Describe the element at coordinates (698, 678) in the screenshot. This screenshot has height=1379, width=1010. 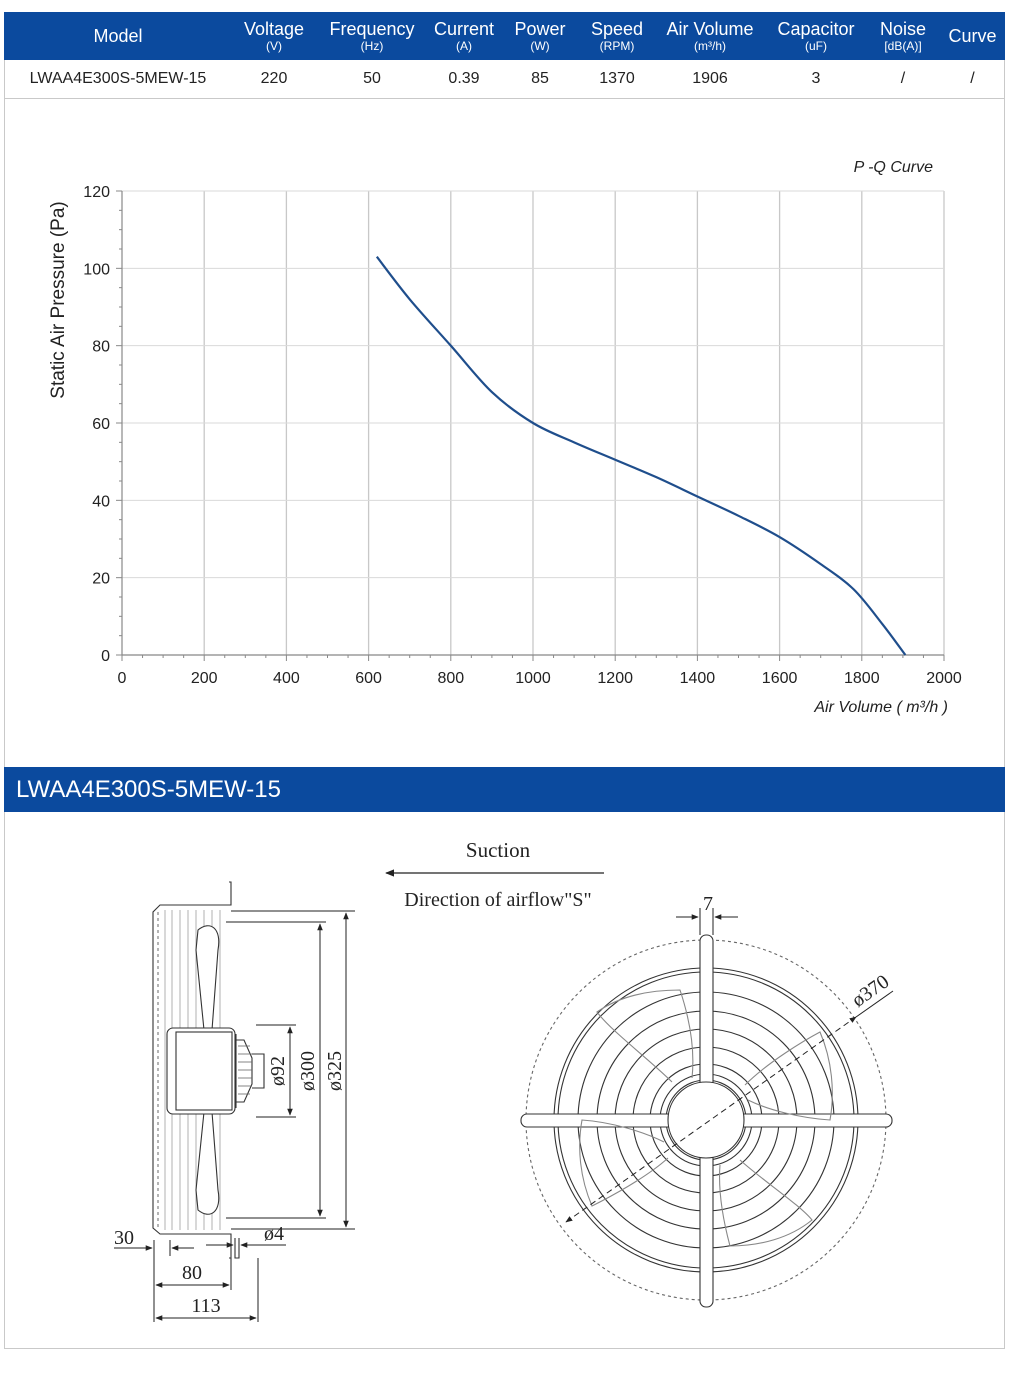
I see `x-tick-label: 1400` at that location.